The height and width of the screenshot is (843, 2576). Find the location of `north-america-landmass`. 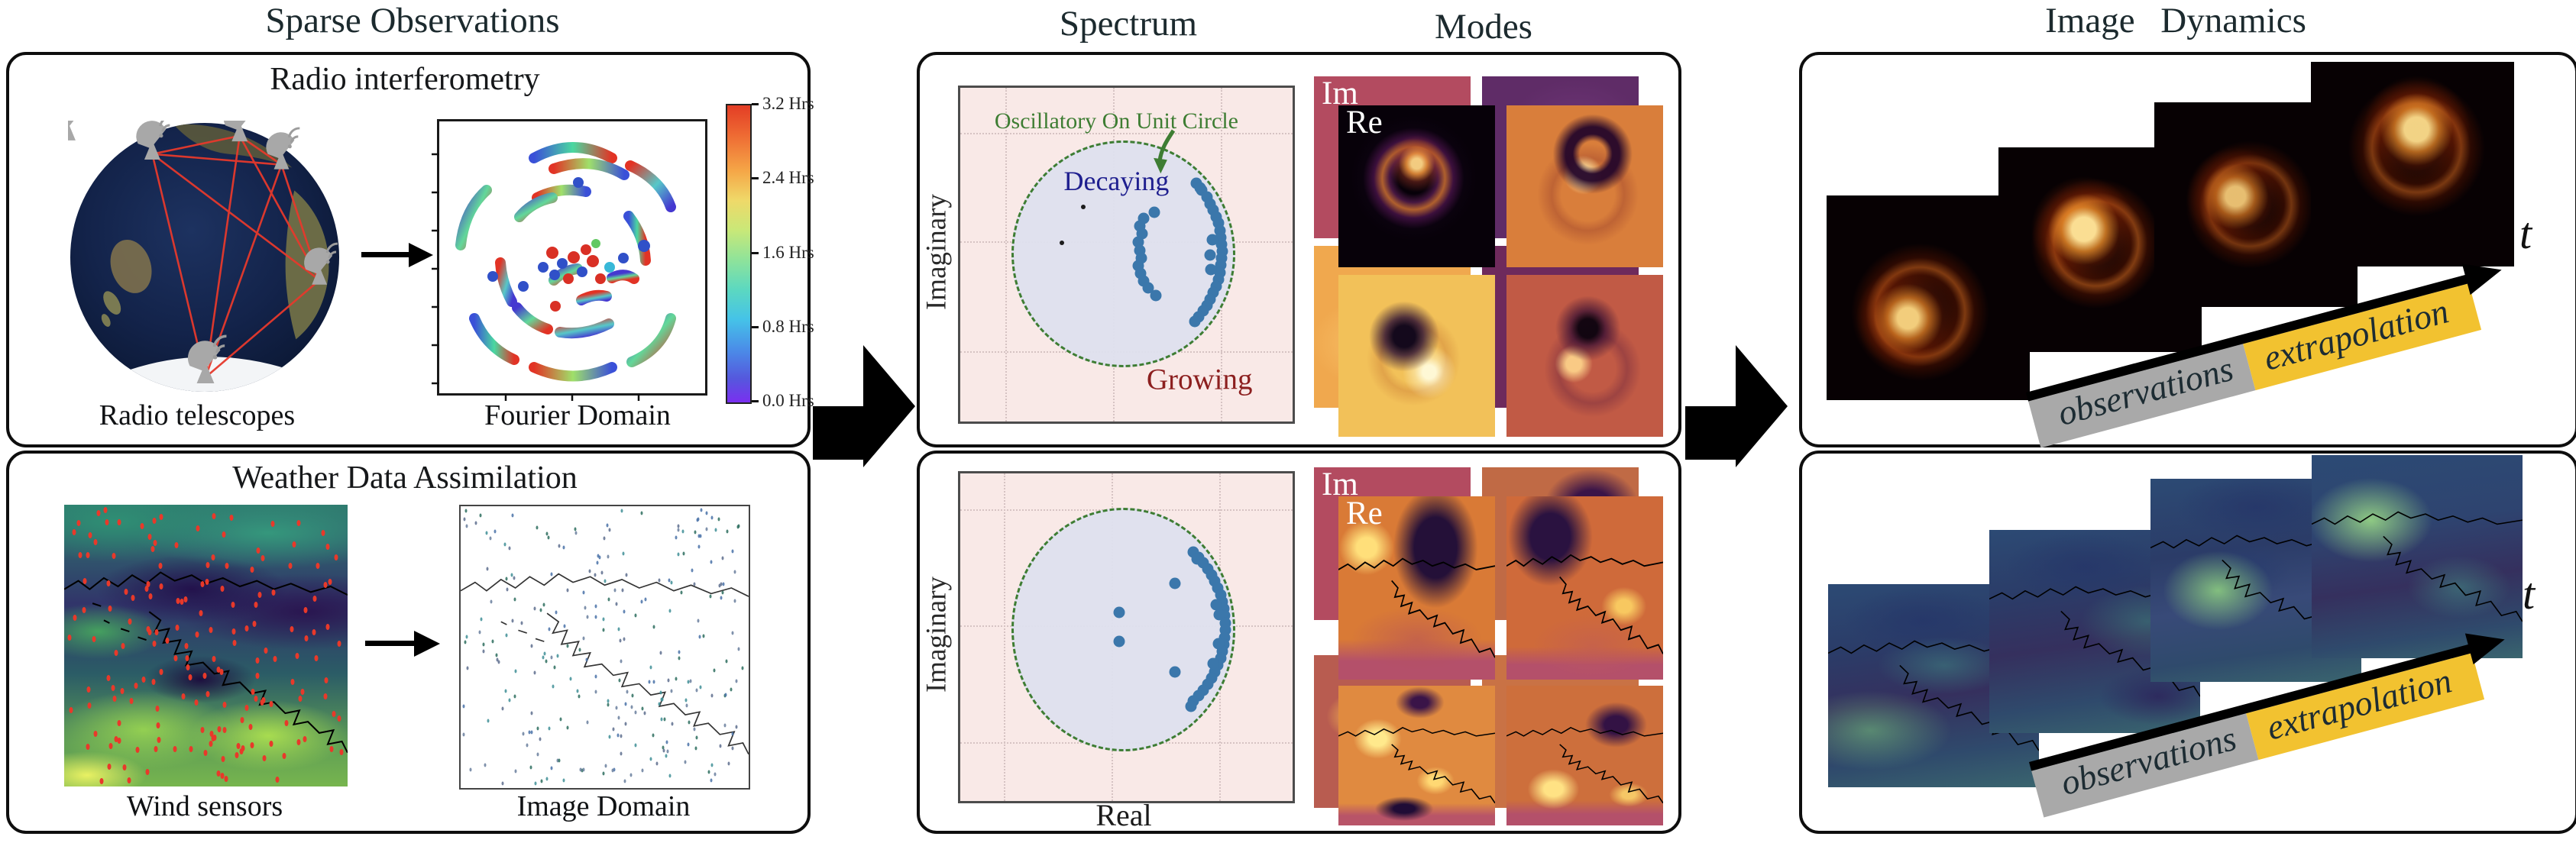

north-america-landmass is located at coordinates (233, 146).